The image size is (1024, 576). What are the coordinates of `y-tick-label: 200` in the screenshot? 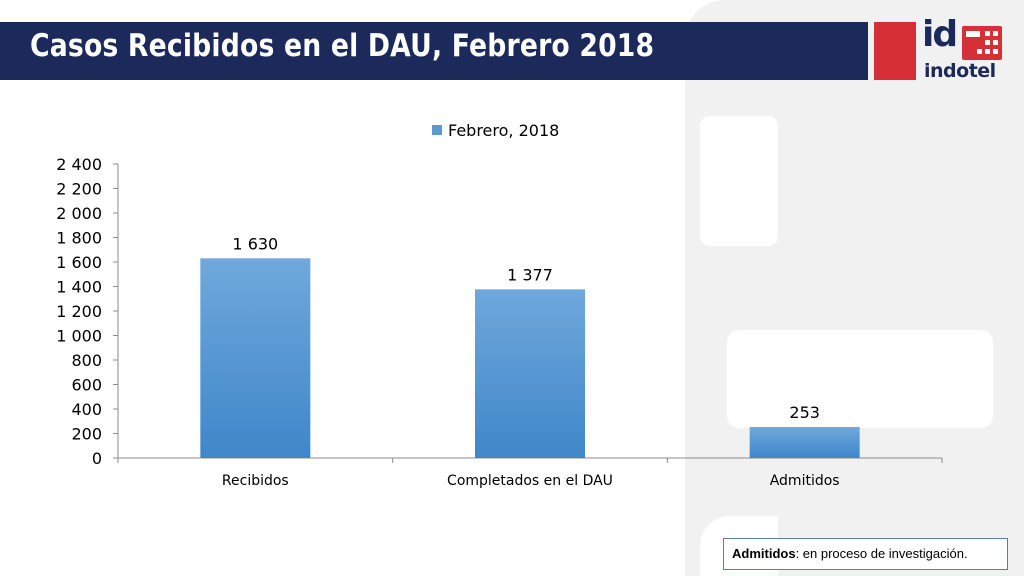 It's located at (86, 434).